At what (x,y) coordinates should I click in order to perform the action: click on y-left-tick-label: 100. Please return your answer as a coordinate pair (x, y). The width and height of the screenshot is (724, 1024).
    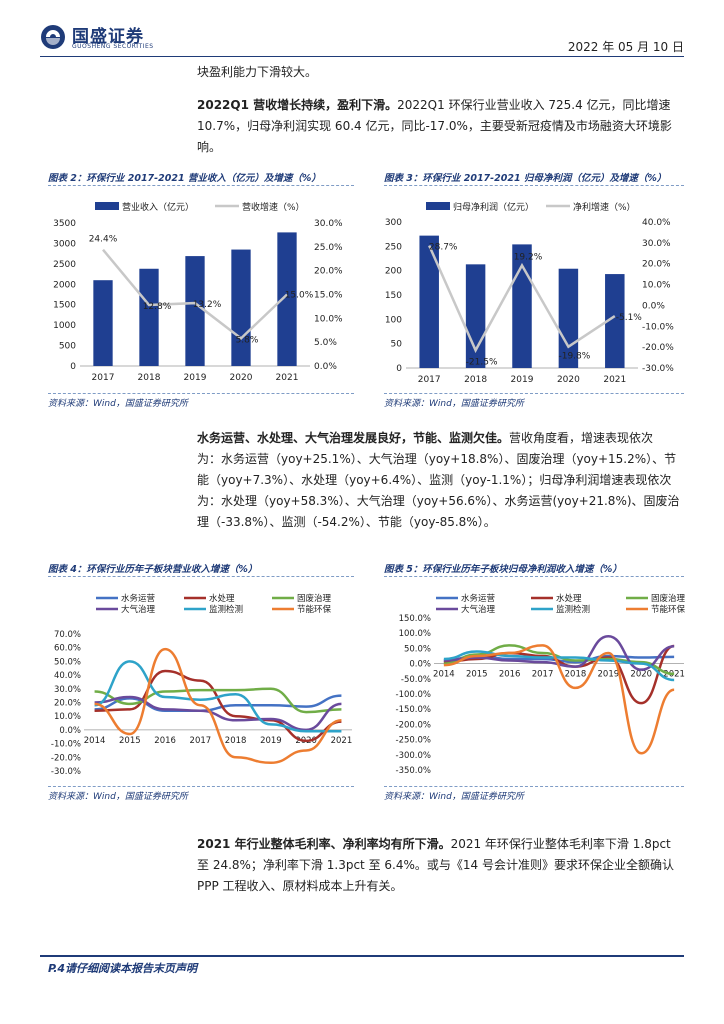
    Looking at the image, I should click on (393, 320).